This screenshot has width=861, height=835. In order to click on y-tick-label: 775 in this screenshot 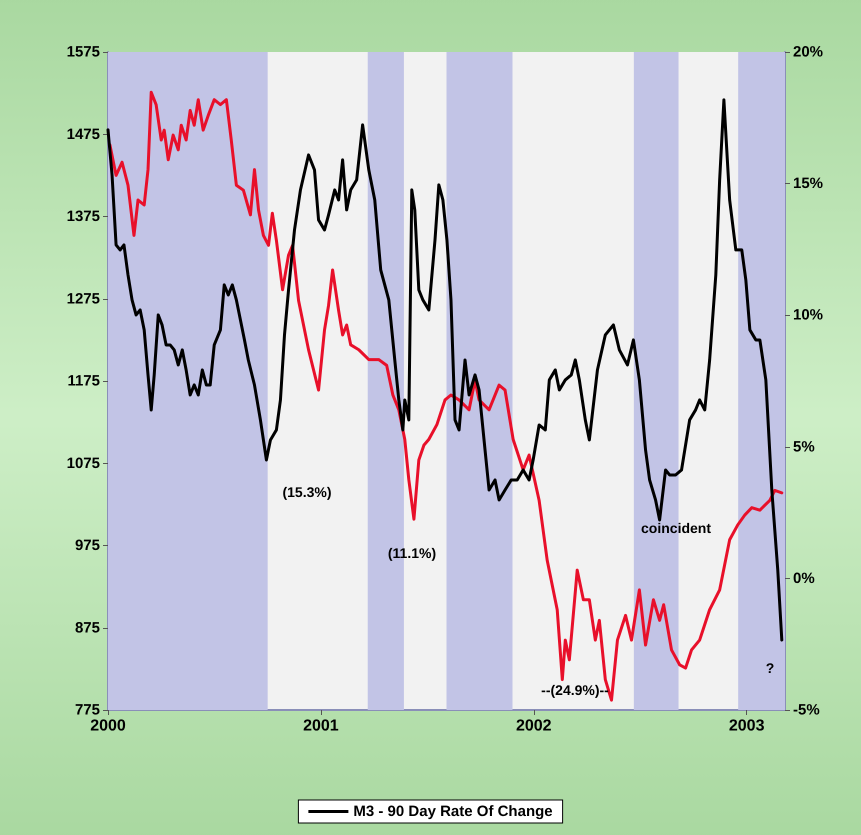, I will do `click(87, 710)`.